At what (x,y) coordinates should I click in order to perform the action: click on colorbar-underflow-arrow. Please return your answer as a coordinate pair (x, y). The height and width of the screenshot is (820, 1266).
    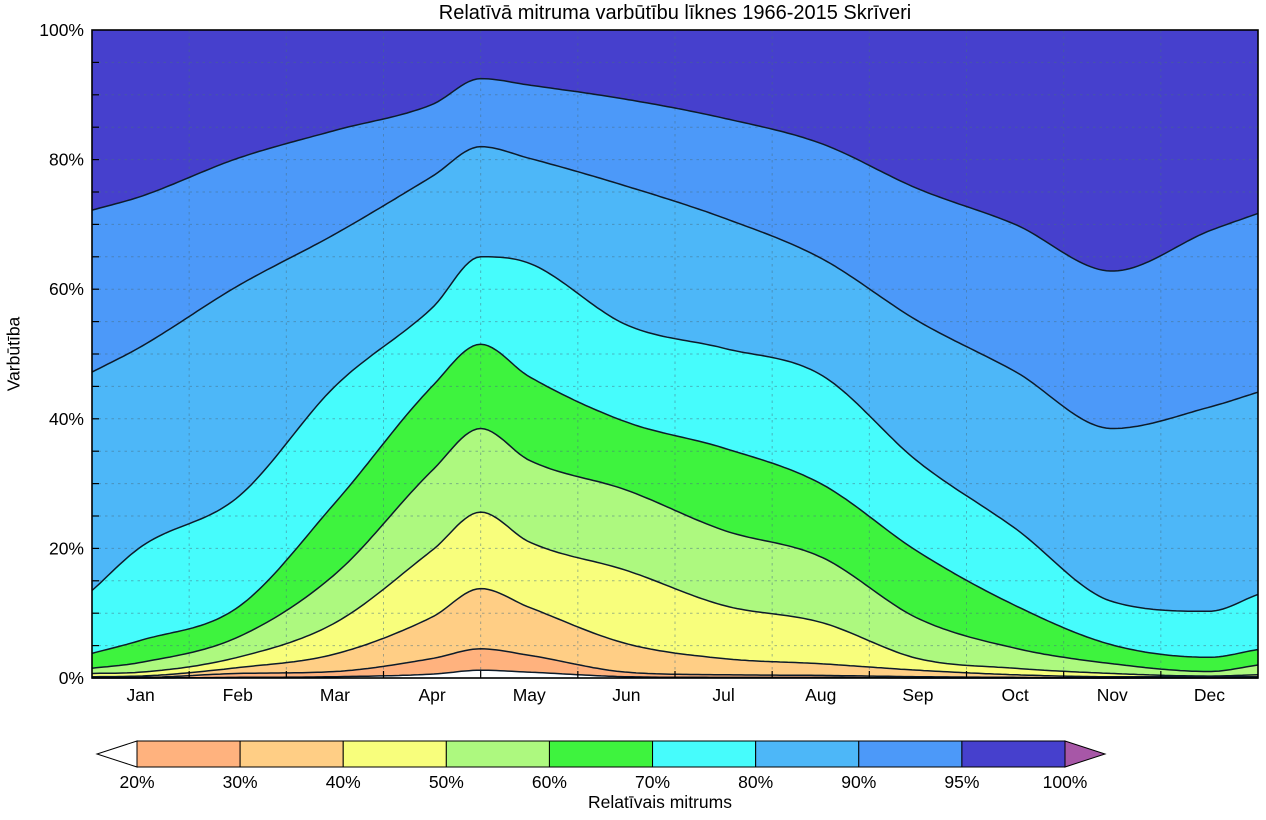
    Looking at the image, I should click on (116, 754).